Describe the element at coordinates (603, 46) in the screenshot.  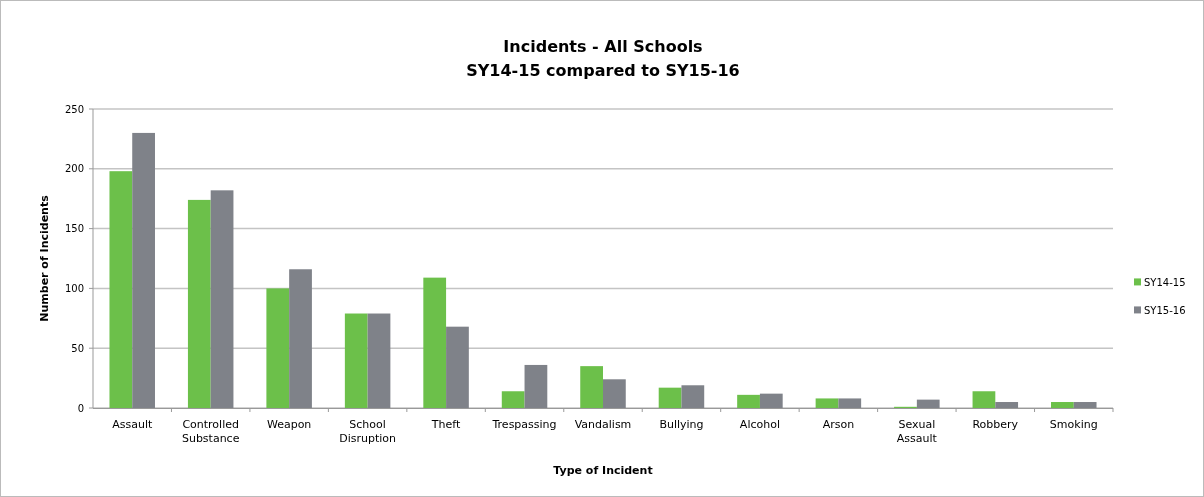
I see `chart-title: Incidents - All Schools` at that location.